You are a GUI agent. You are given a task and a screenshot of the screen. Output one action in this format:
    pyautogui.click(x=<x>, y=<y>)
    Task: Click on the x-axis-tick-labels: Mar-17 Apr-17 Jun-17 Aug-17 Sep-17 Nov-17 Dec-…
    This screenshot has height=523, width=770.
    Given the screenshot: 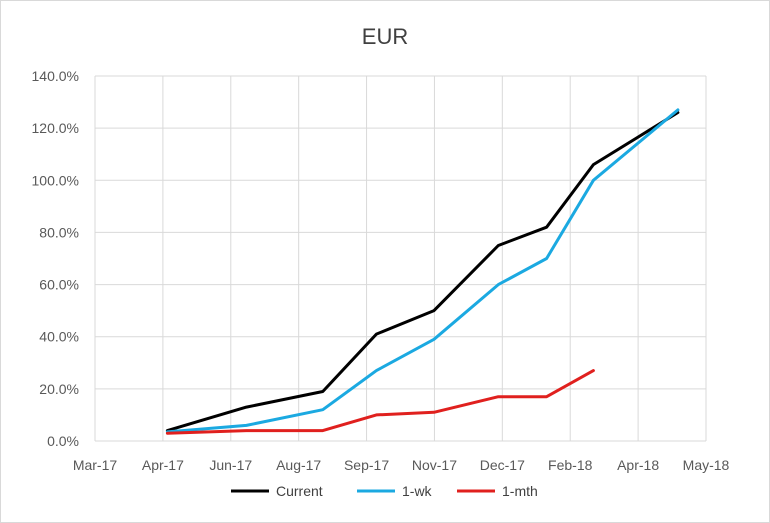 What is the action you would take?
    pyautogui.click(x=401, y=465)
    